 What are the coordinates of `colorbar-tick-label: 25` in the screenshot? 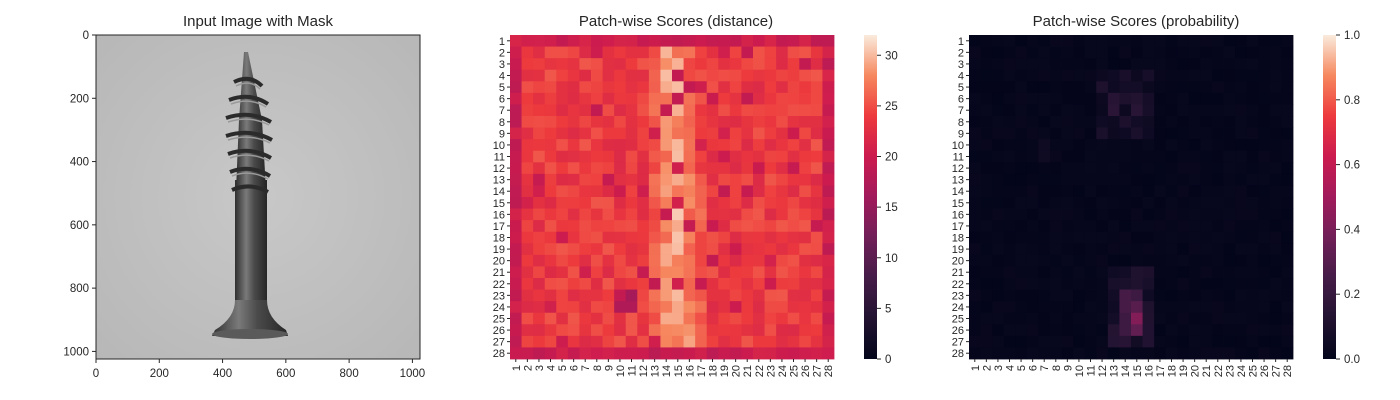 It's located at (891, 107).